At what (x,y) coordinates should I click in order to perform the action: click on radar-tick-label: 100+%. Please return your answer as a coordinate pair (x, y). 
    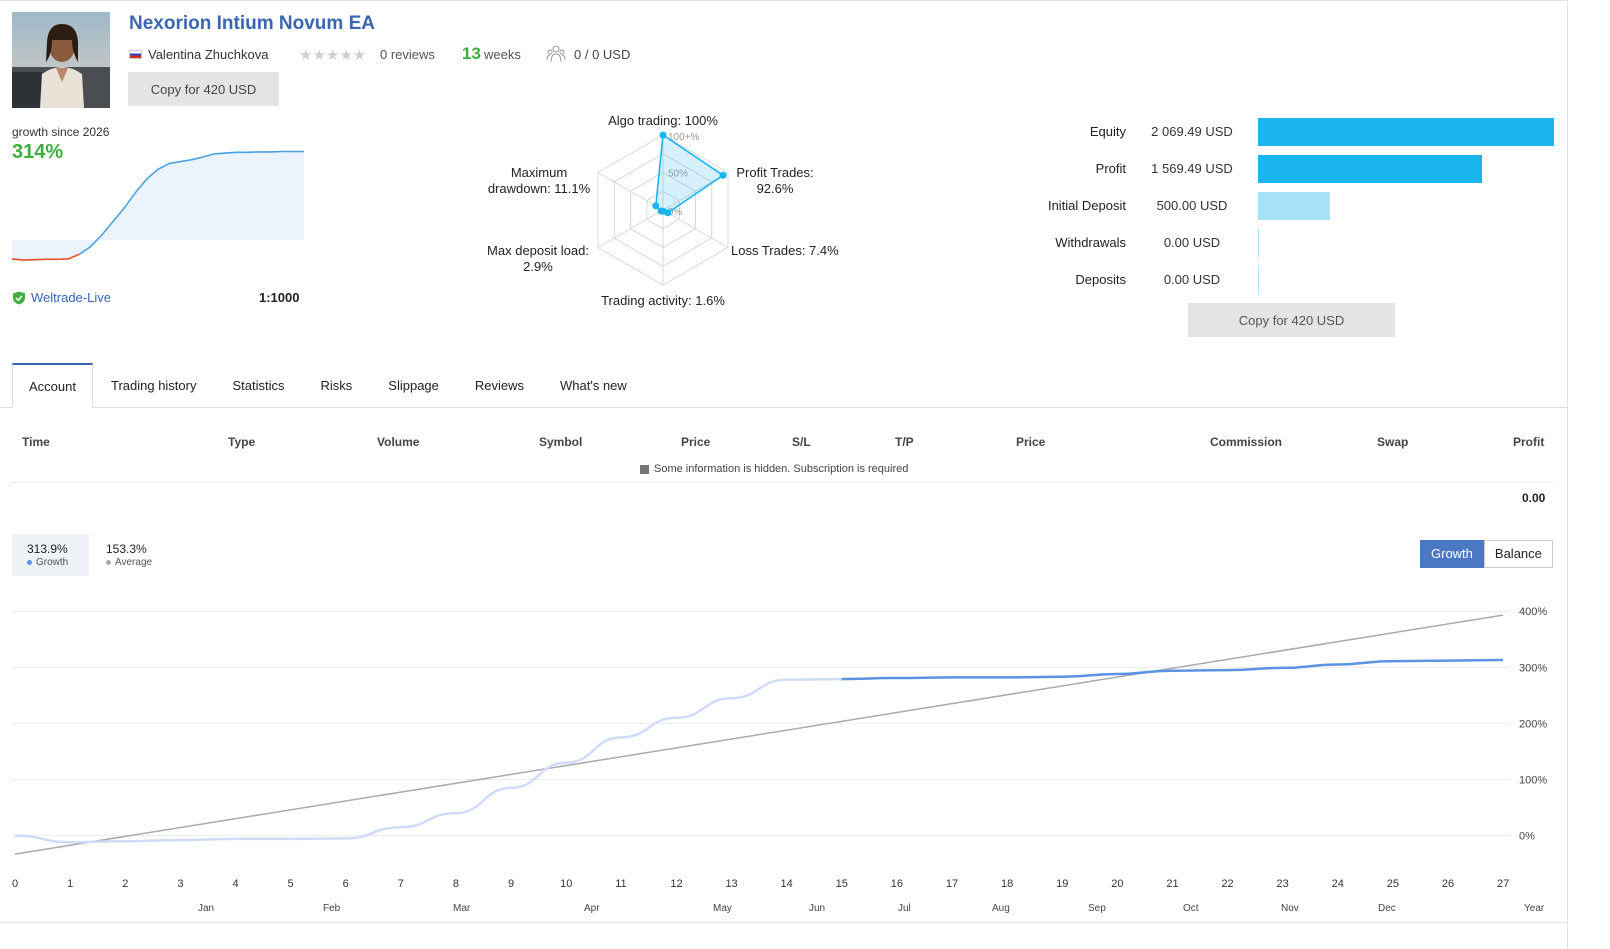
    Looking at the image, I should click on (684, 137).